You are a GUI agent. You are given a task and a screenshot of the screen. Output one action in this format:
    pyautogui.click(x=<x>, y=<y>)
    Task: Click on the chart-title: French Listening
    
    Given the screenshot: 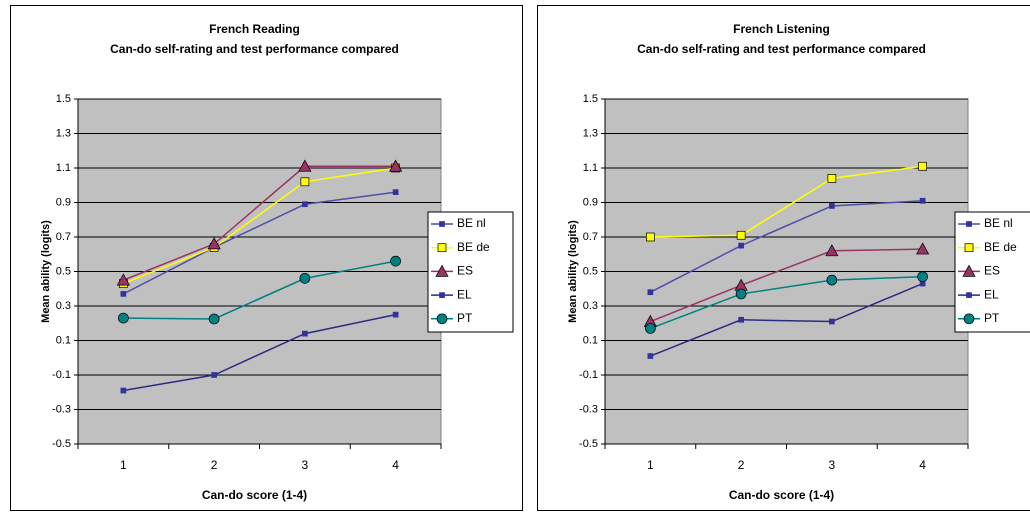 What is the action you would take?
    pyautogui.click(x=781, y=29)
    